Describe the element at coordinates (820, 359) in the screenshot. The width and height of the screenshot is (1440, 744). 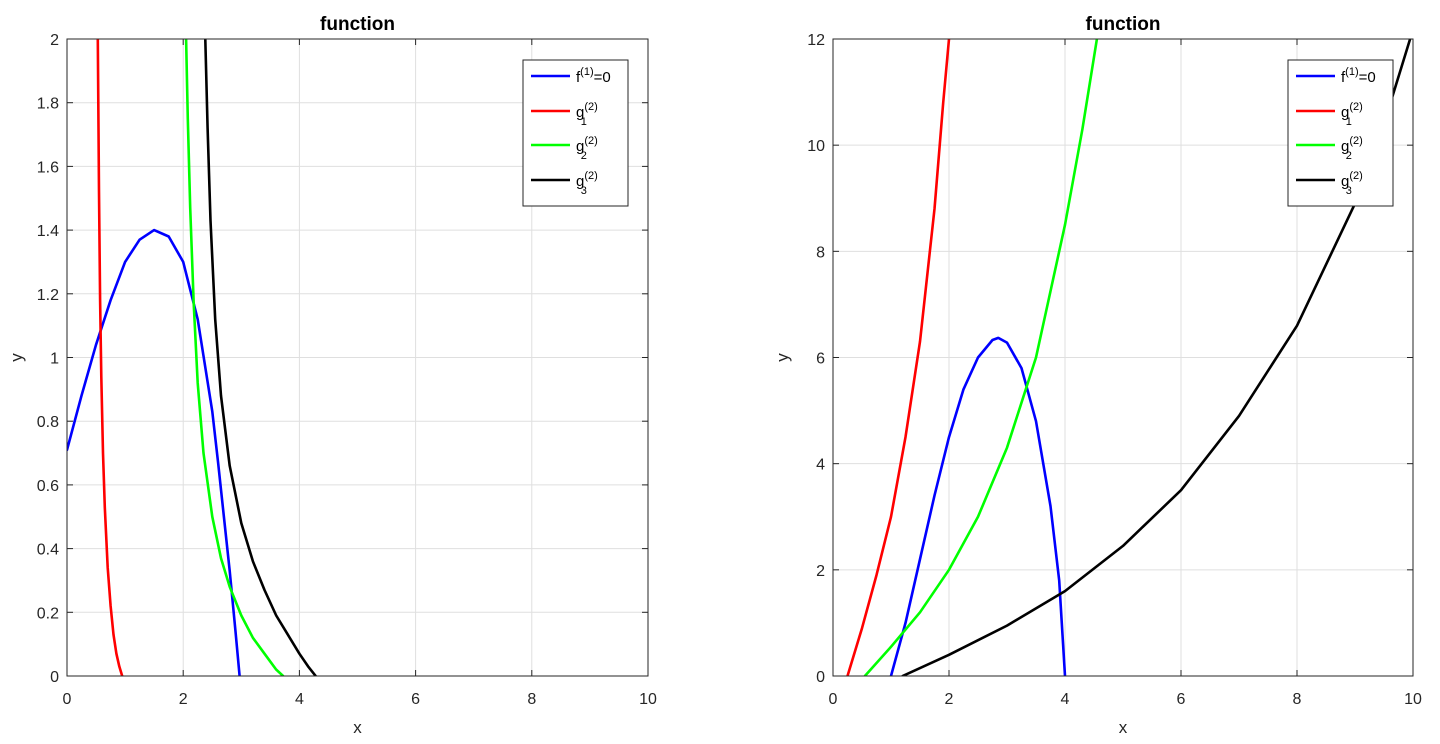
I see `y-tick-label: 6` at that location.